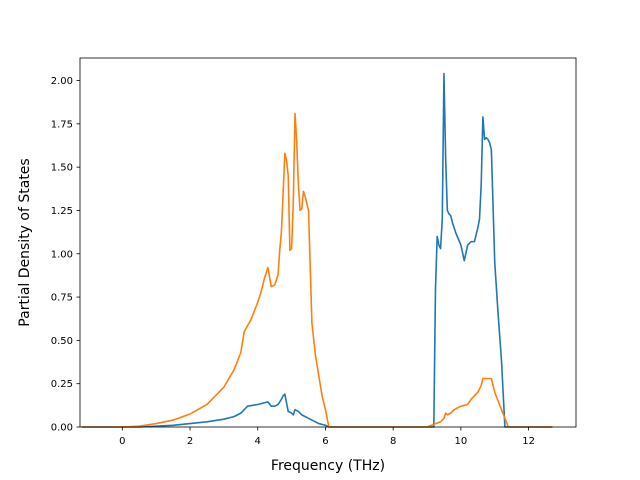  I want to click on x-tick-label: 0, so click(122, 441).